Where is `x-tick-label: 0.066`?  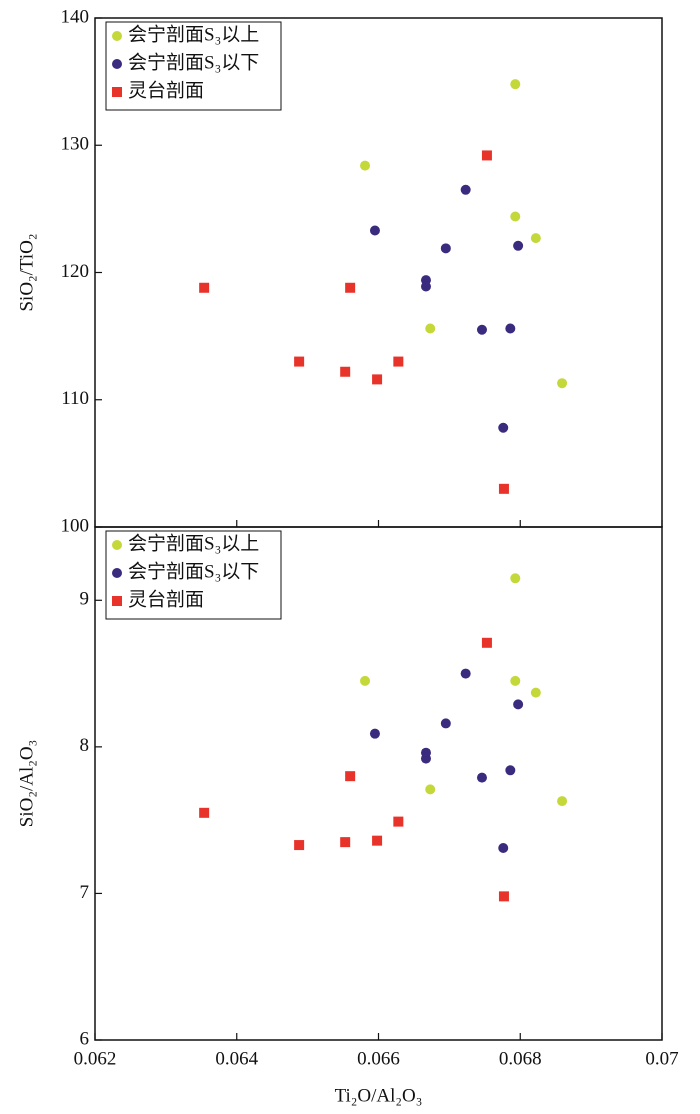
x-tick-label: 0.066 is located at coordinates (378, 1058).